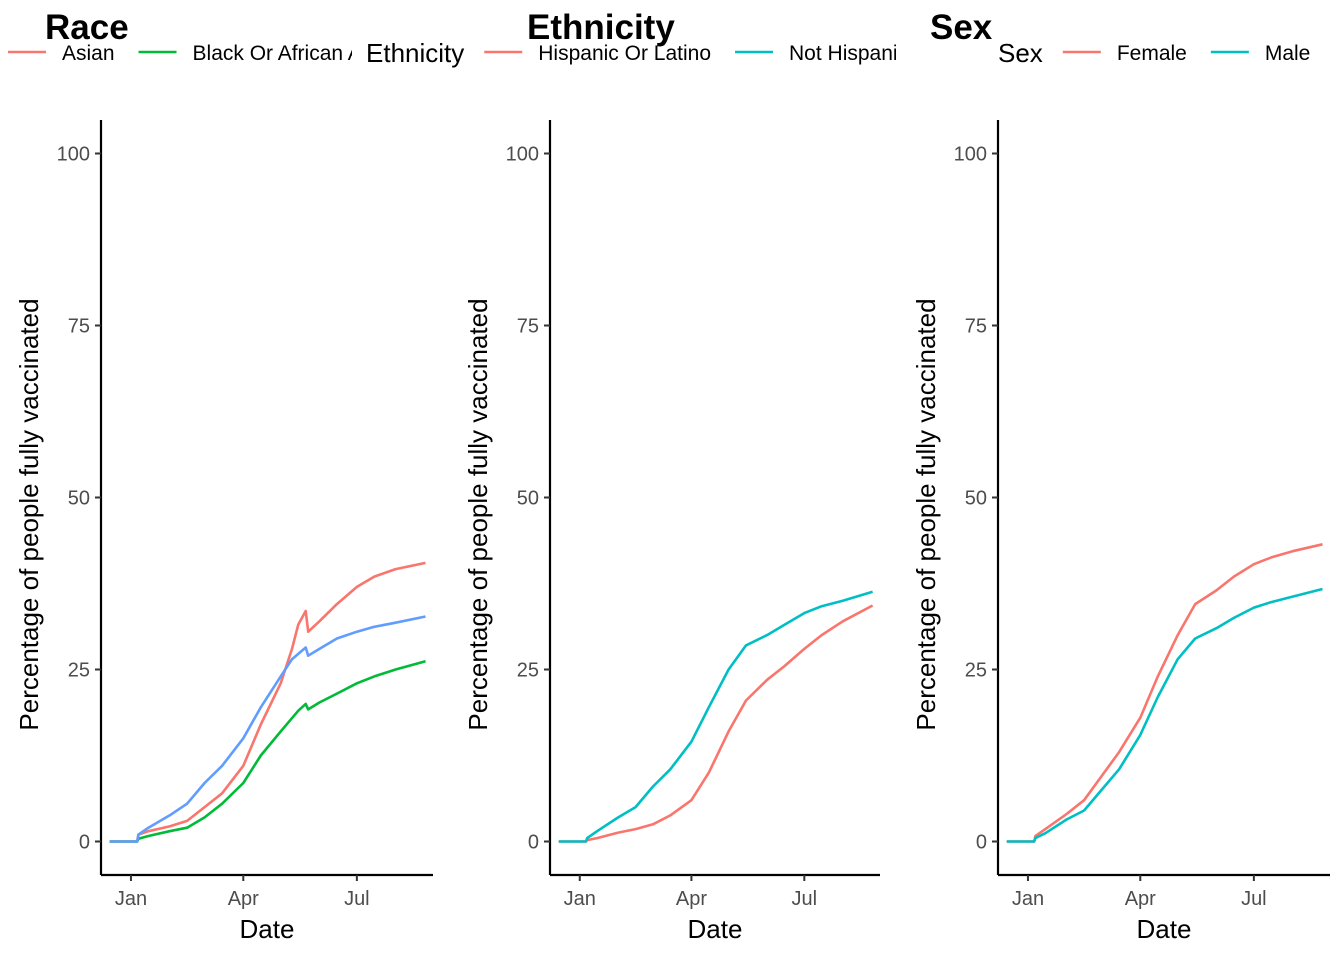 The height and width of the screenshot is (960, 1344). What do you see at coordinates (315, 53) in the screenshot?
I see `legend-label: Black Or African American` at bounding box center [315, 53].